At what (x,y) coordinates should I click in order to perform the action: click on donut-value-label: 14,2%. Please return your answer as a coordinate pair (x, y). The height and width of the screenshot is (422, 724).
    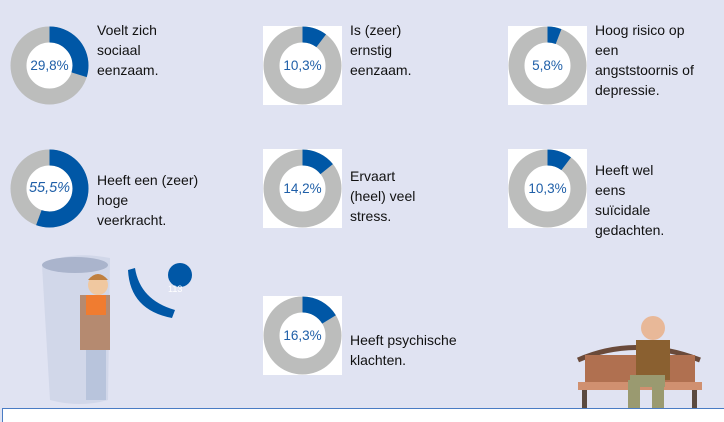
    Looking at the image, I should click on (302, 188).